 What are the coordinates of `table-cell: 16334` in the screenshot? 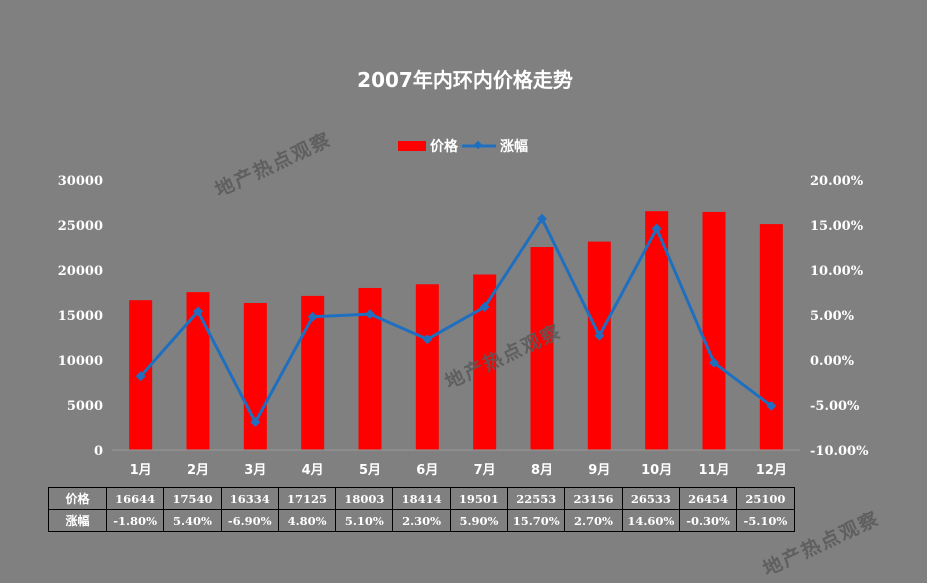 It's located at (249, 498).